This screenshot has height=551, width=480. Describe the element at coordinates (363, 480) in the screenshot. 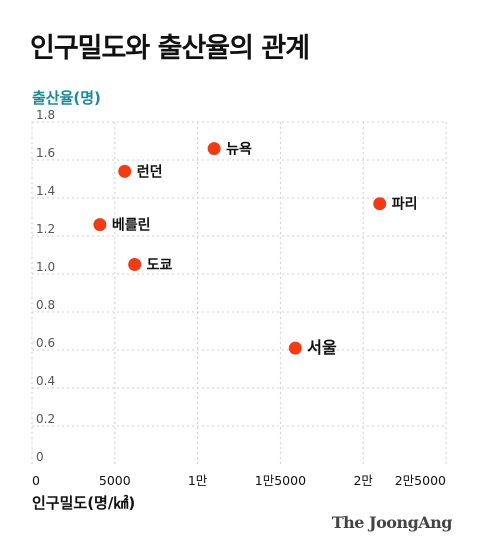

I see `x-tick-label: 2만` at that location.